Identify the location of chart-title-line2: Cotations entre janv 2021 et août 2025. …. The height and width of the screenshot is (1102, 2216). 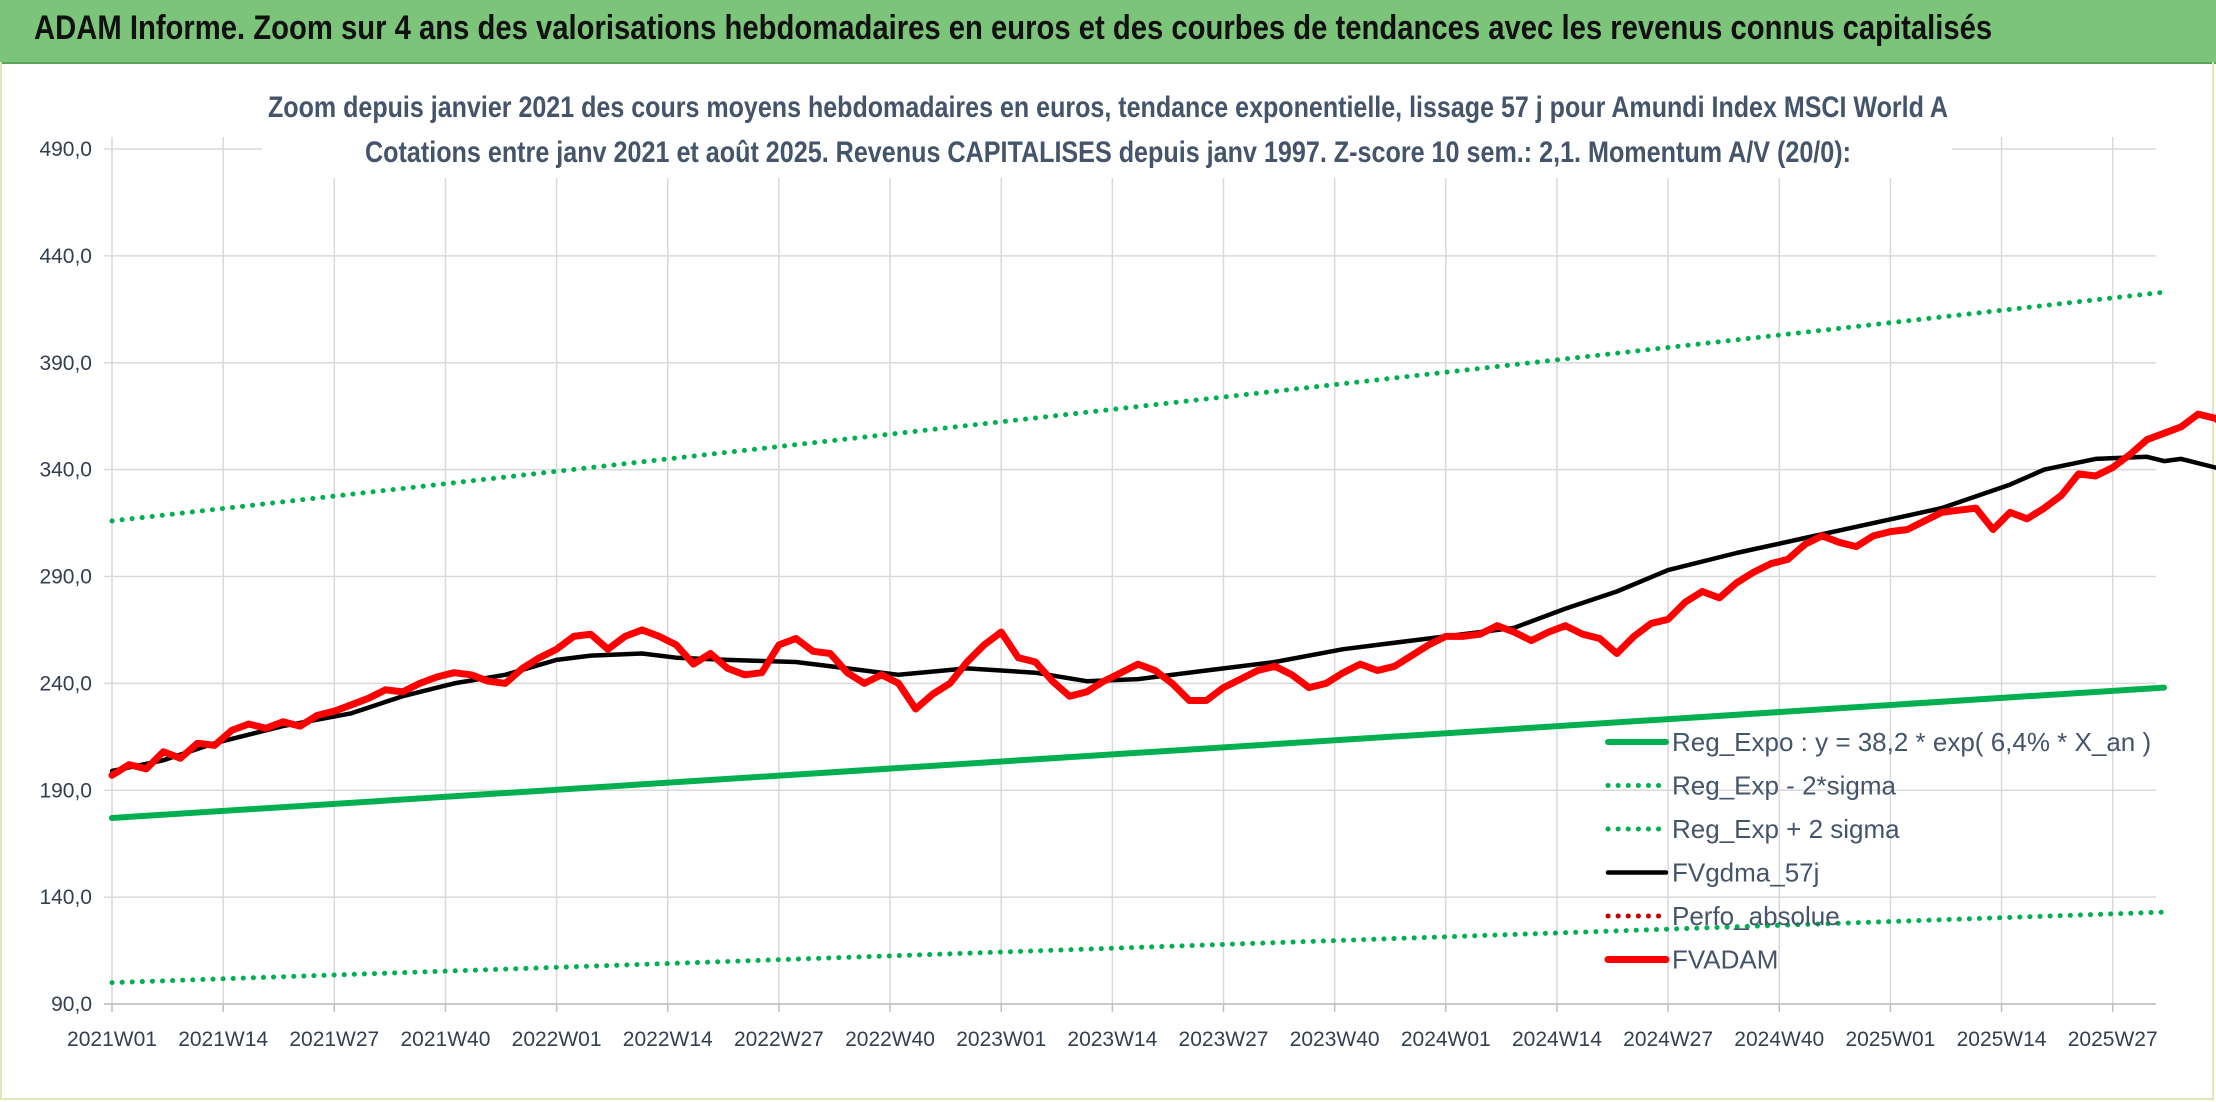
(1108, 152).